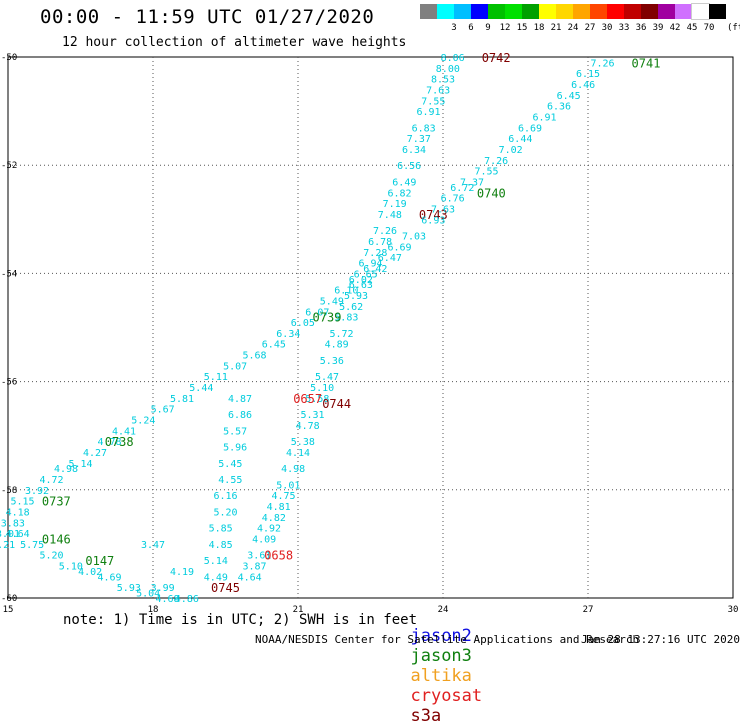 The image size is (740, 726). I want to click on wave-height-point: 6.76, so click(453, 199).